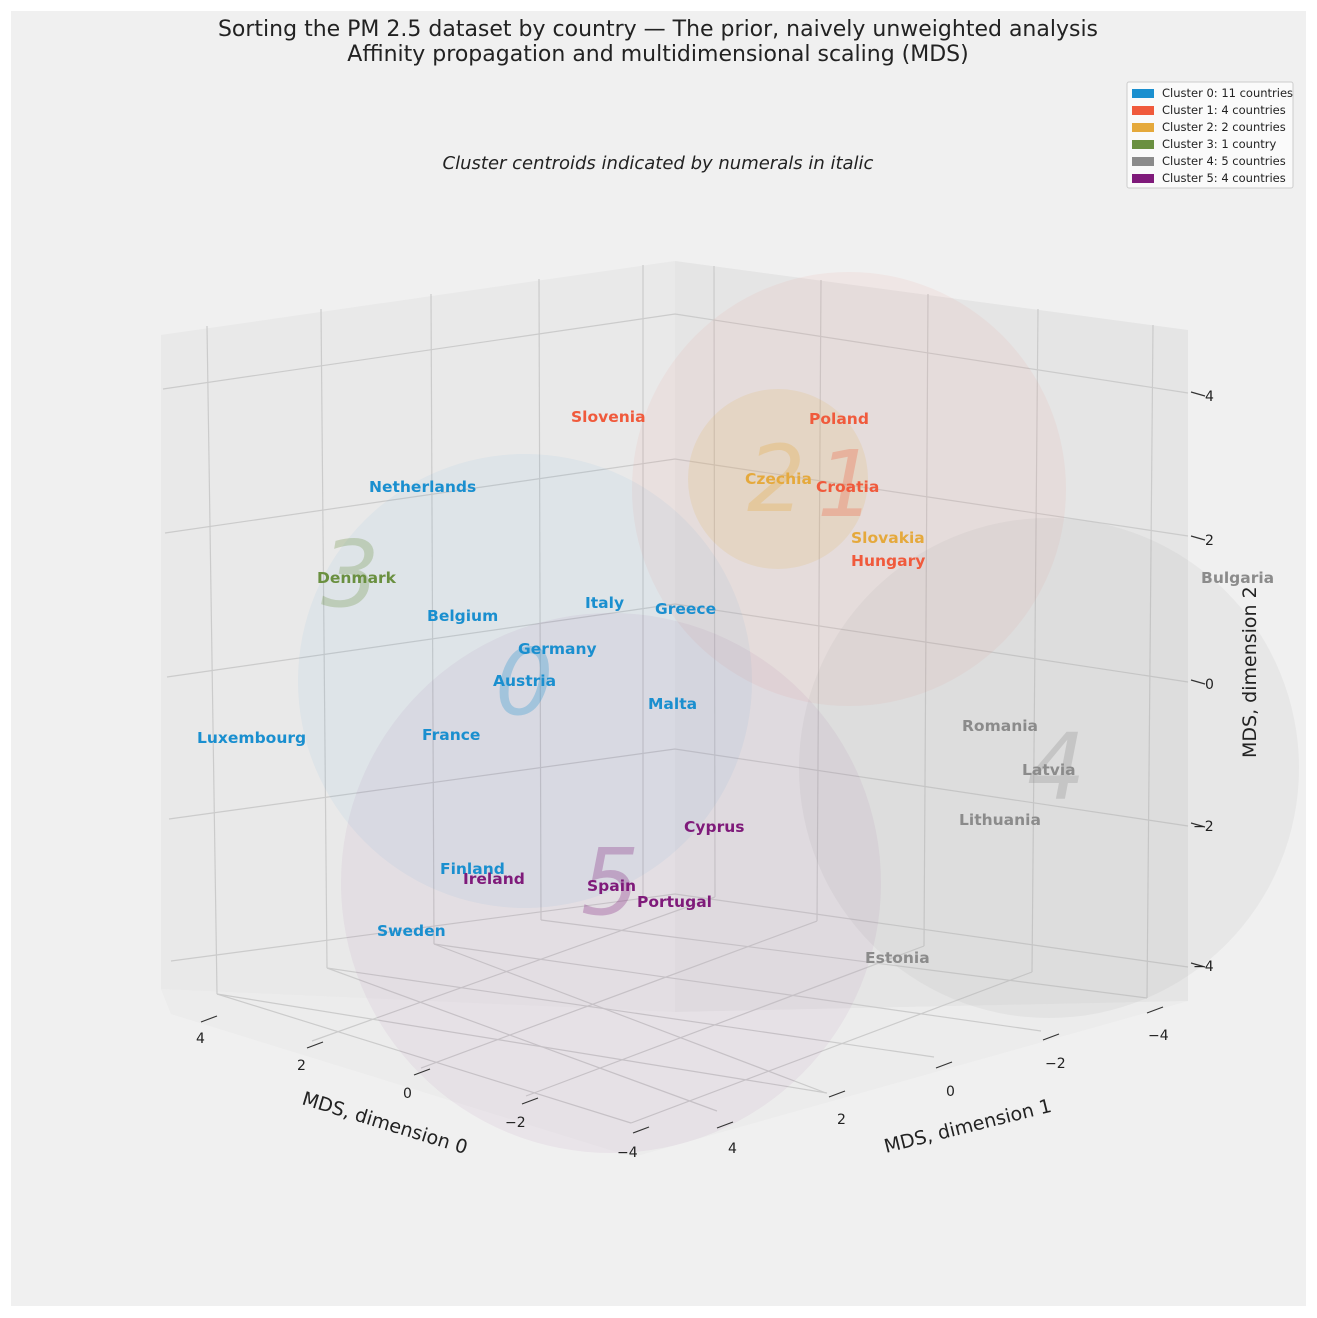 Image resolution: width=1317 pixels, height=1318 pixels. Describe the element at coordinates (968, 1126) in the screenshot. I see `y-axis-label: MDS, dimension 1` at that location.